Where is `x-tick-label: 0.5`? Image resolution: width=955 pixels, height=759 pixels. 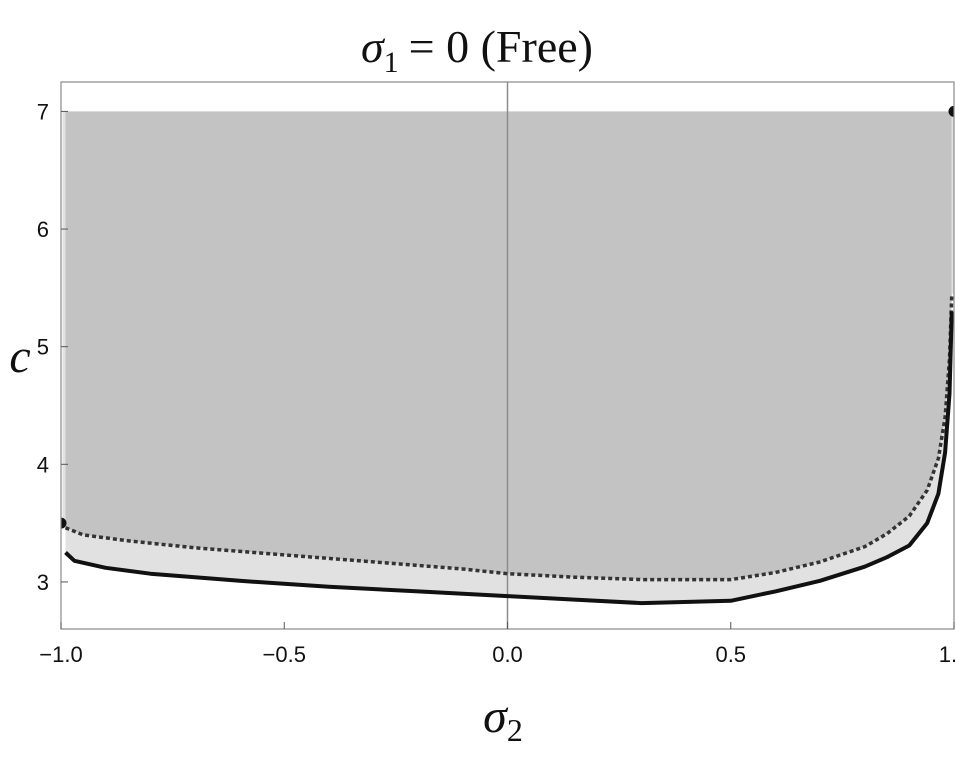
x-tick-label: 0.5 is located at coordinates (730, 654).